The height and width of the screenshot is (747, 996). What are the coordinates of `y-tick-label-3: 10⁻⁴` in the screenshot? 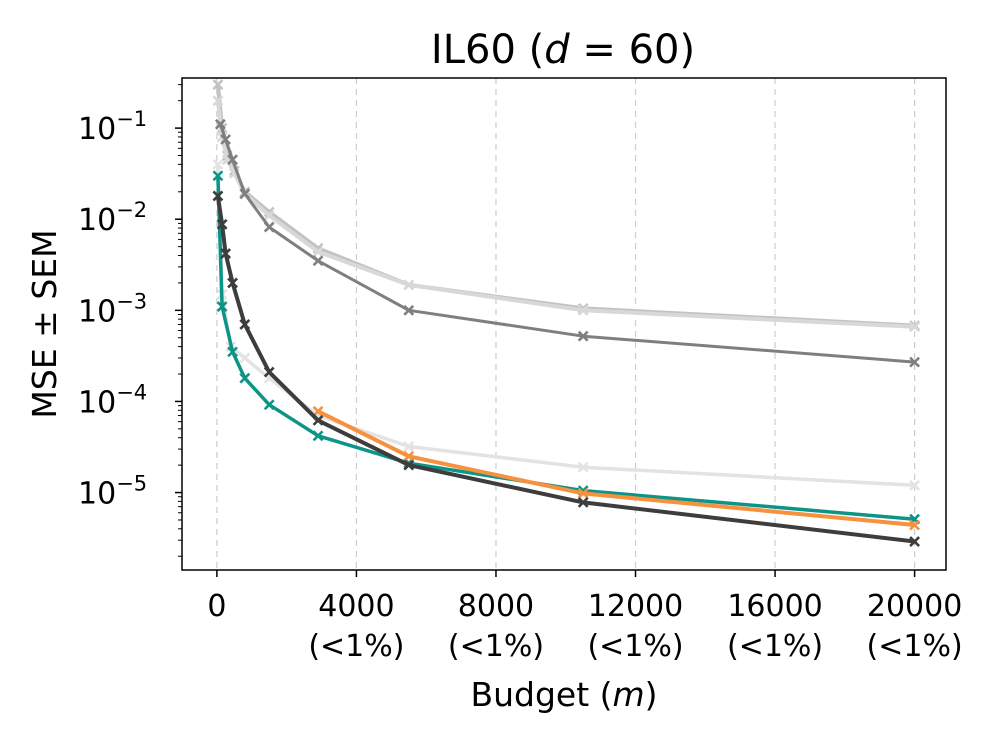 It's located at (112, 400).